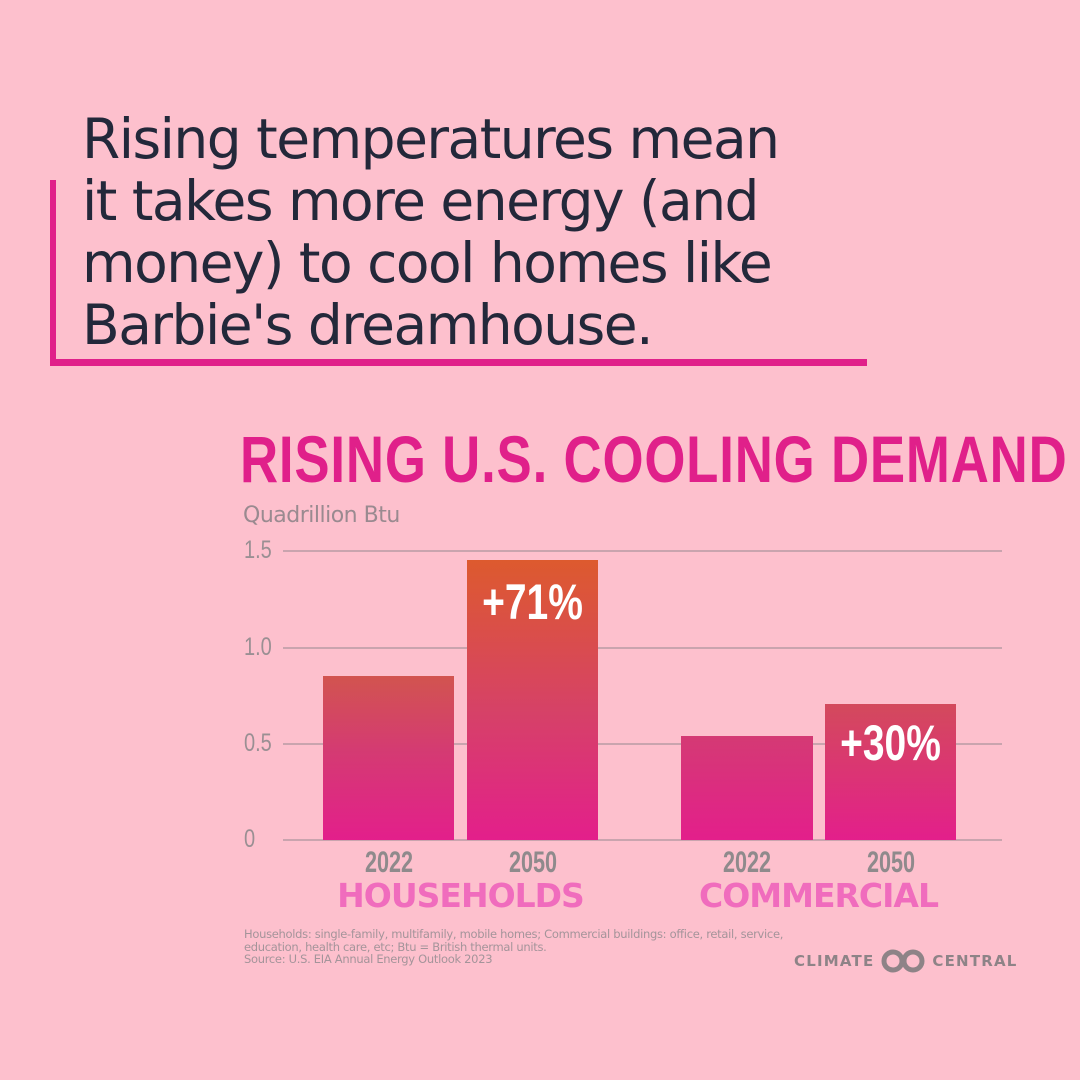 The height and width of the screenshot is (1080, 1080). What do you see at coordinates (321, 515) in the screenshot?
I see `y-axis-unit-label: Quadrillion Btu` at bounding box center [321, 515].